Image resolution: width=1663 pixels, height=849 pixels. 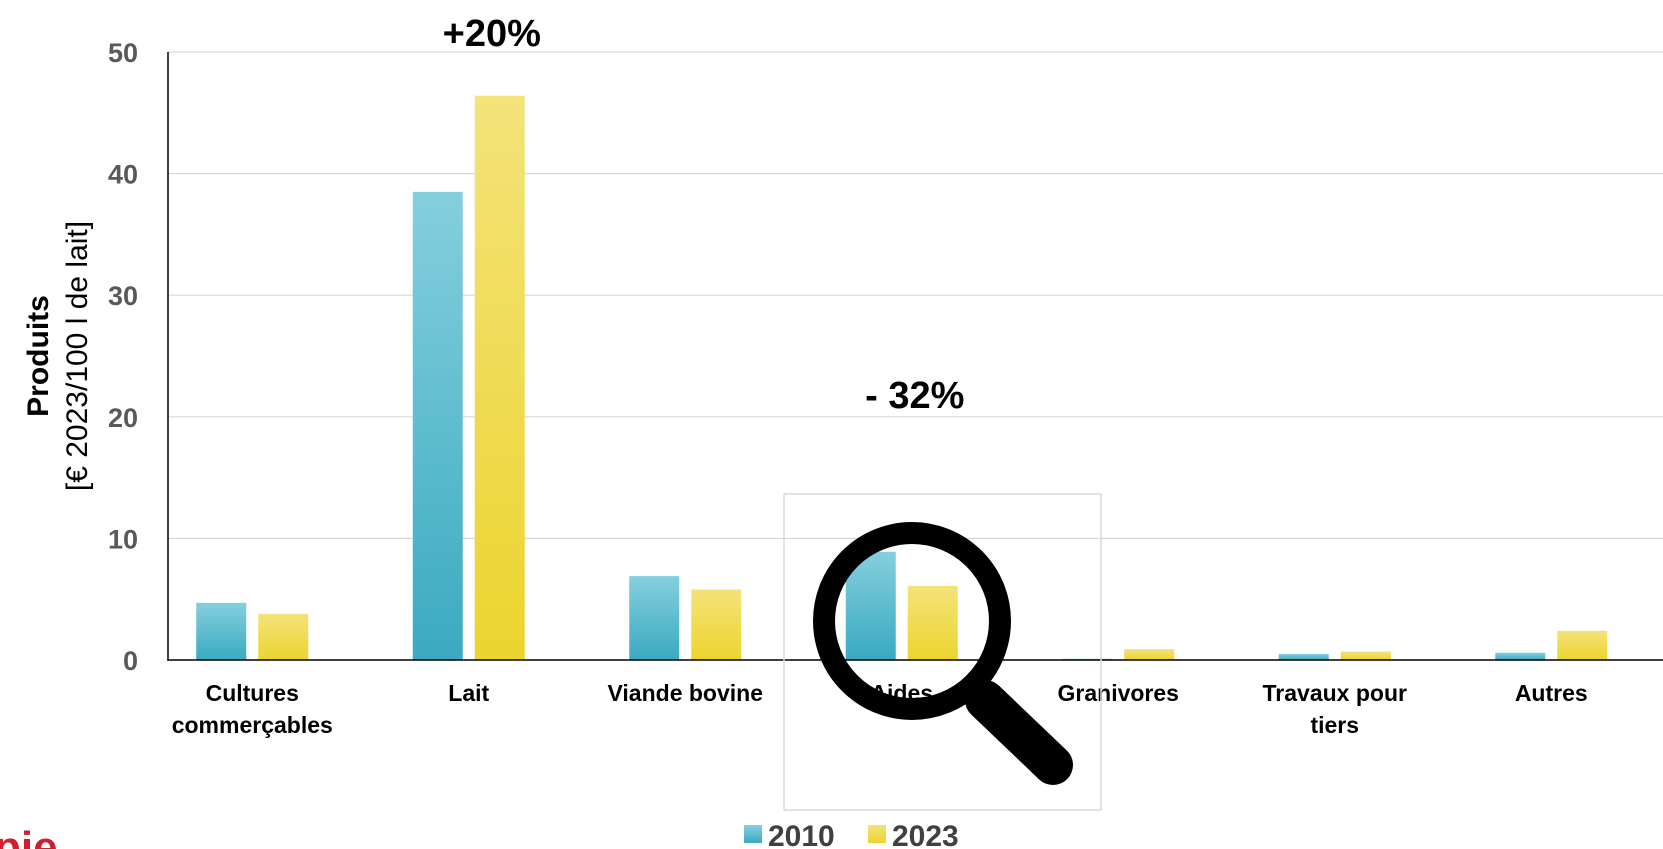 What do you see at coordinates (685, 693) in the screenshot?
I see `x-tick-label: Viande bovine` at bounding box center [685, 693].